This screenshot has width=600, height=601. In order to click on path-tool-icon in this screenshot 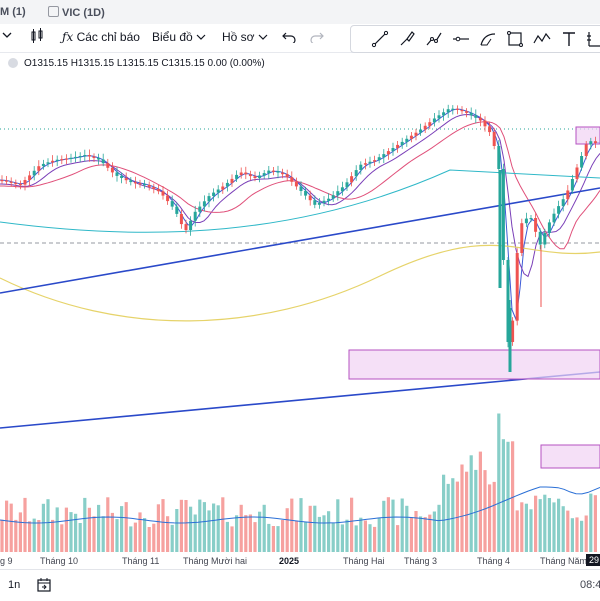, I will do `click(434, 39)`.